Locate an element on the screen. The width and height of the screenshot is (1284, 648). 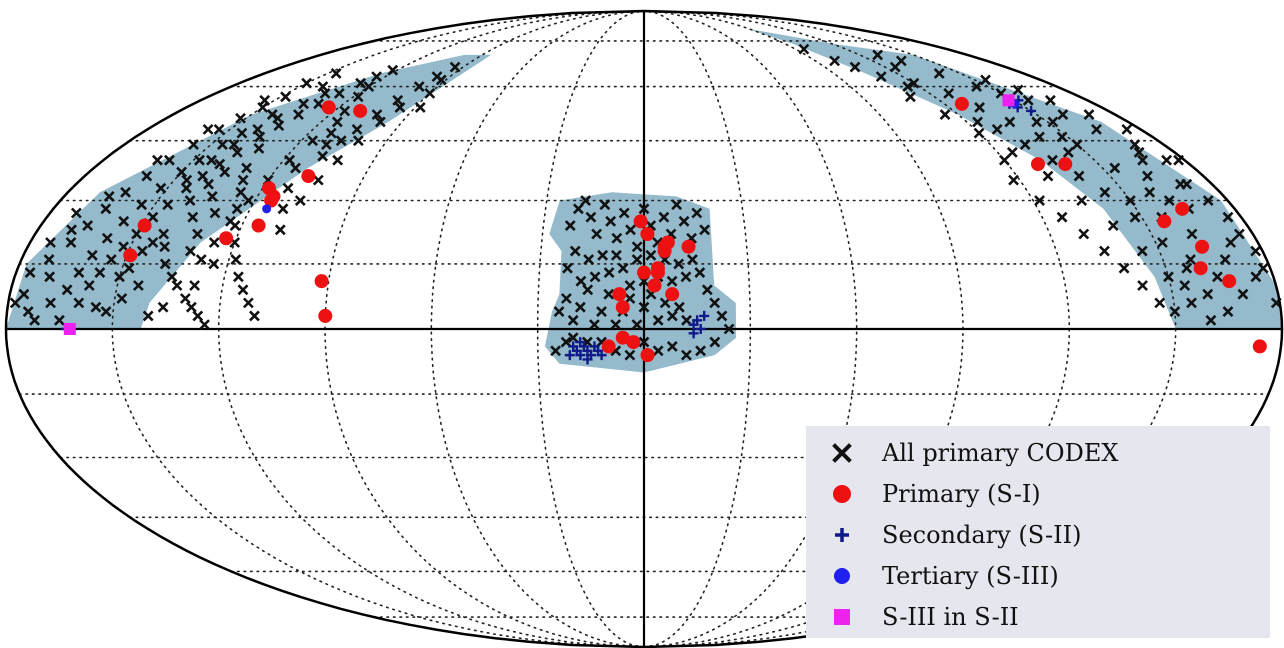
legend-item-secondary: Secondary (S-II) is located at coordinates (1038, 534).